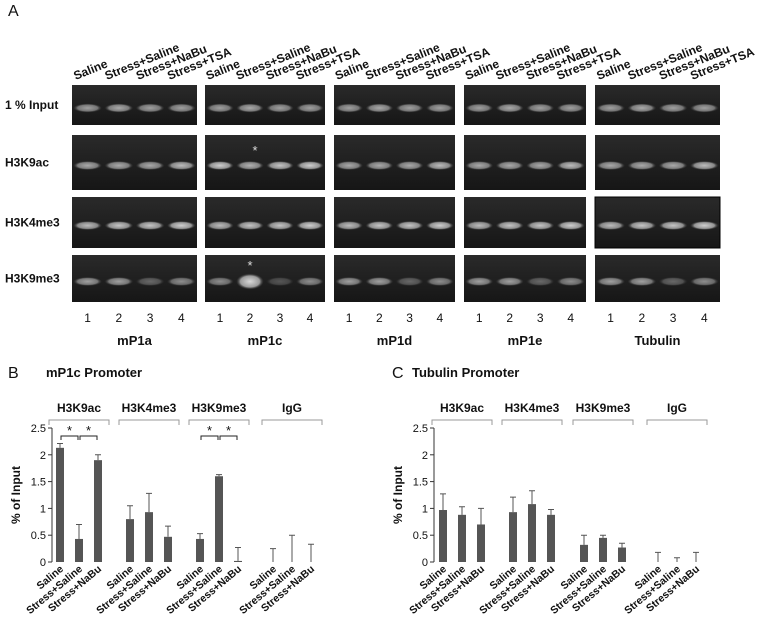 The image size is (758, 621). I want to click on row-label: H3K4me3, so click(32, 223).